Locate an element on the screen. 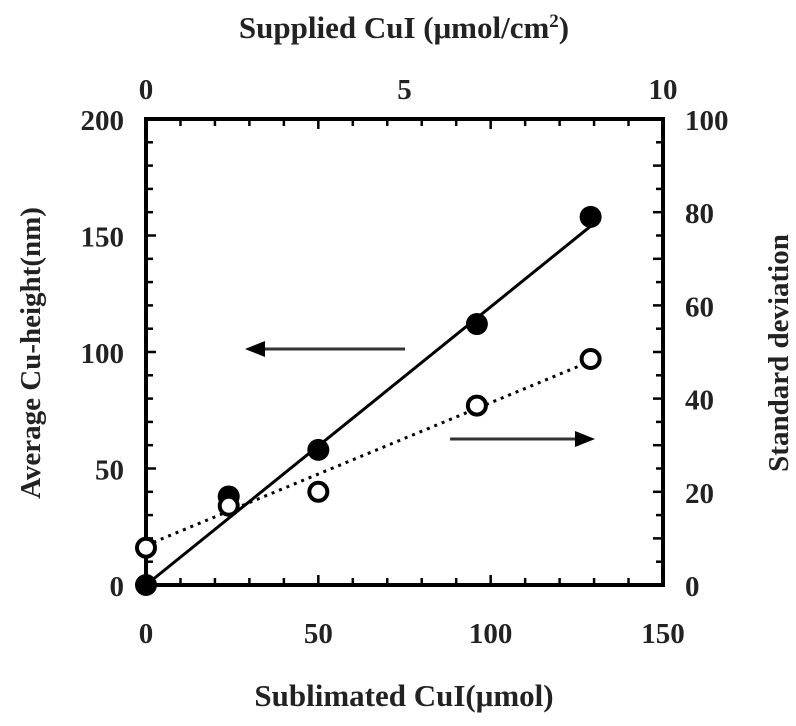  y-tick-label: 100 is located at coordinates (103, 354).